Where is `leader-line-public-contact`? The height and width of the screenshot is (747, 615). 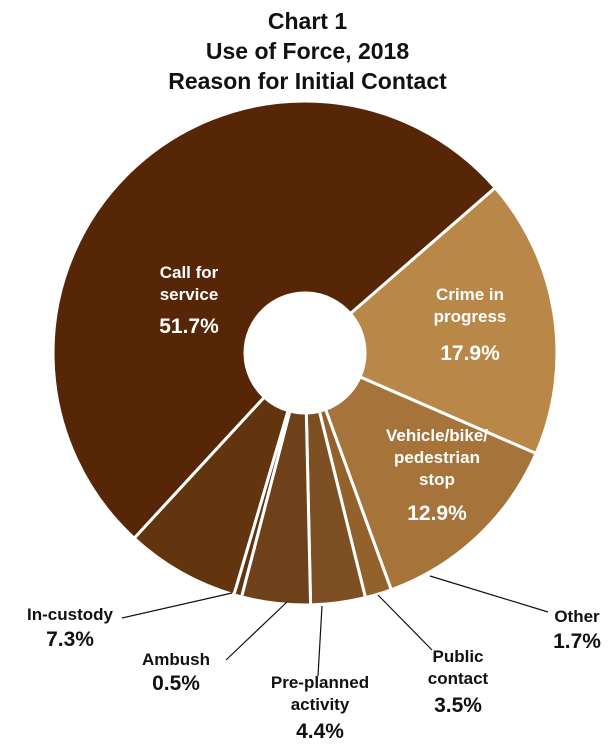 leader-line-public-contact is located at coordinates (405, 622).